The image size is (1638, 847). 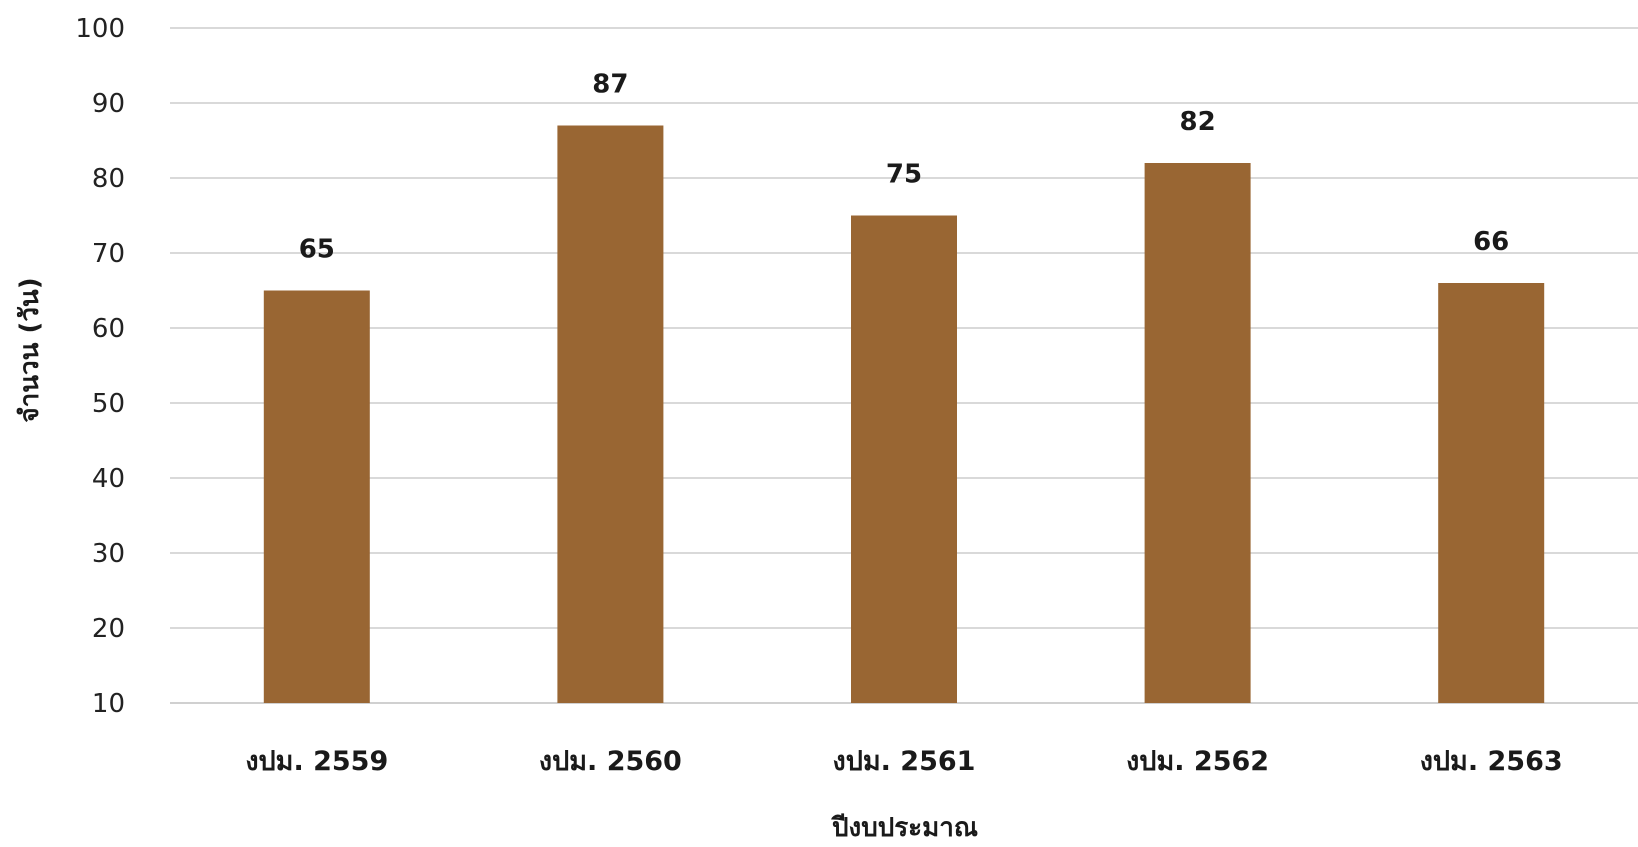 What do you see at coordinates (108, 704) in the screenshot?
I see `y-tick-label: 10` at bounding box center [108, 704].